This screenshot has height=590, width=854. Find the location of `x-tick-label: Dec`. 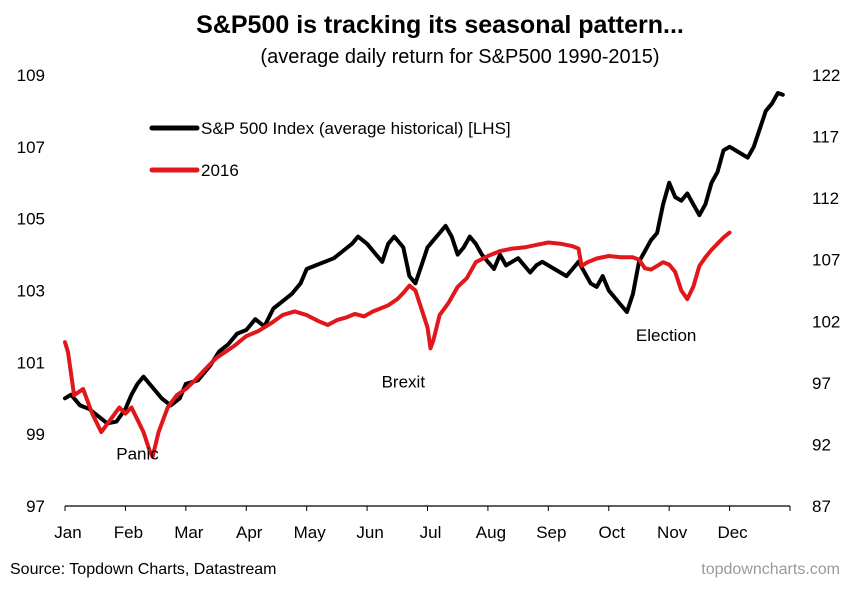

x-tick-label: Dec is located at coordinates (732, 532).